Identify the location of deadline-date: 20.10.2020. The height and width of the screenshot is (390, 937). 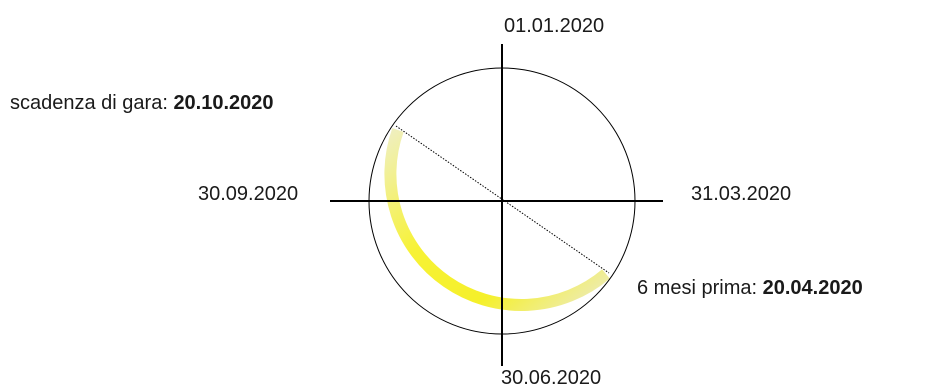
(223, 103).